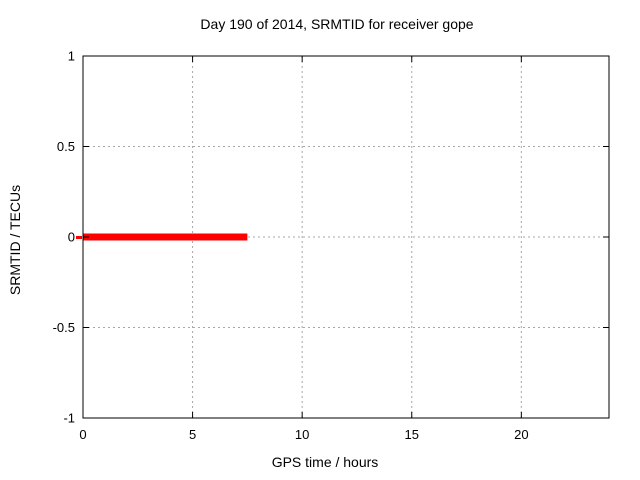 The height and width of the screenshot is (480, 640). Describe the element at coordinates (192, 434) in the screenshot. I see `x-tick-label: 5` at that location.